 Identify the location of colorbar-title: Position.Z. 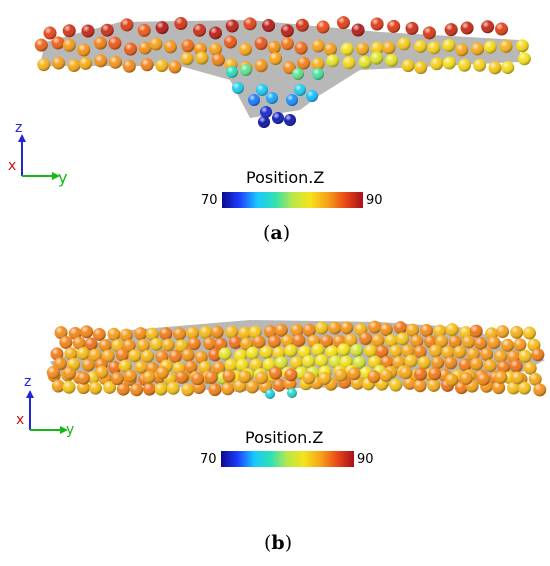
(284, 437).